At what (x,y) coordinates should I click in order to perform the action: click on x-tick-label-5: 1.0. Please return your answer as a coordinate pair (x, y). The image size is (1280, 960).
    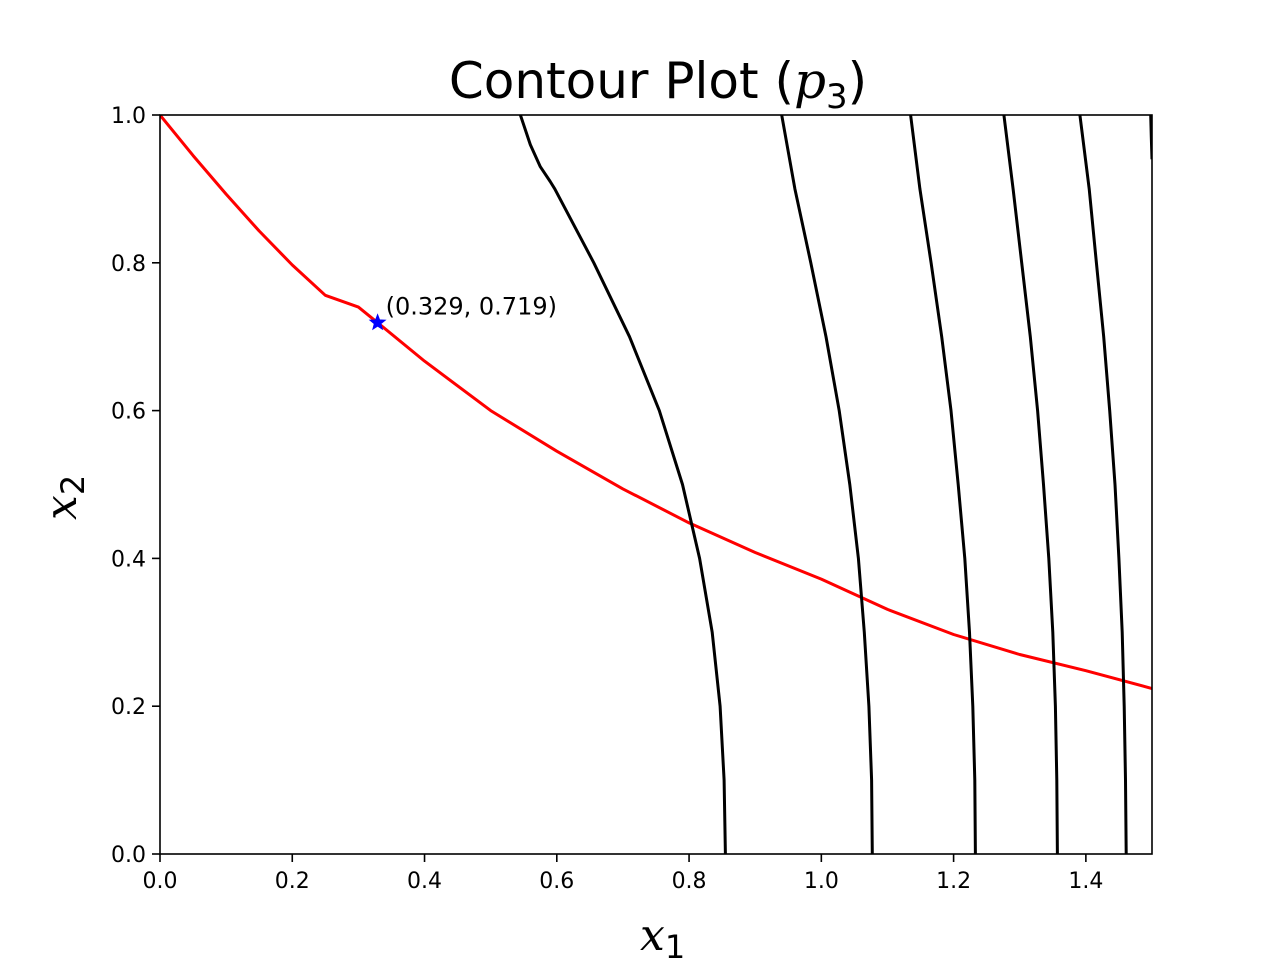
    Looking at the image, I should click on (821, 881).